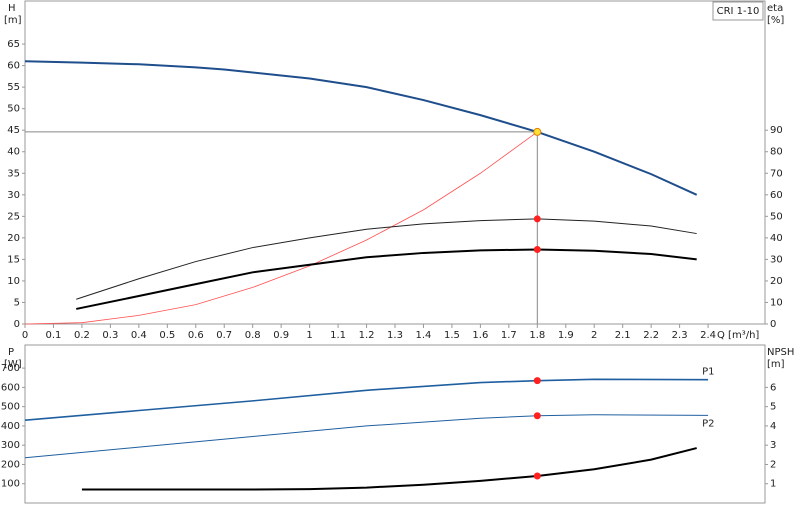  Describe the element at coordinates (54, 335) in the screenshot. I see `x-tick-label: 0.1` at that location.